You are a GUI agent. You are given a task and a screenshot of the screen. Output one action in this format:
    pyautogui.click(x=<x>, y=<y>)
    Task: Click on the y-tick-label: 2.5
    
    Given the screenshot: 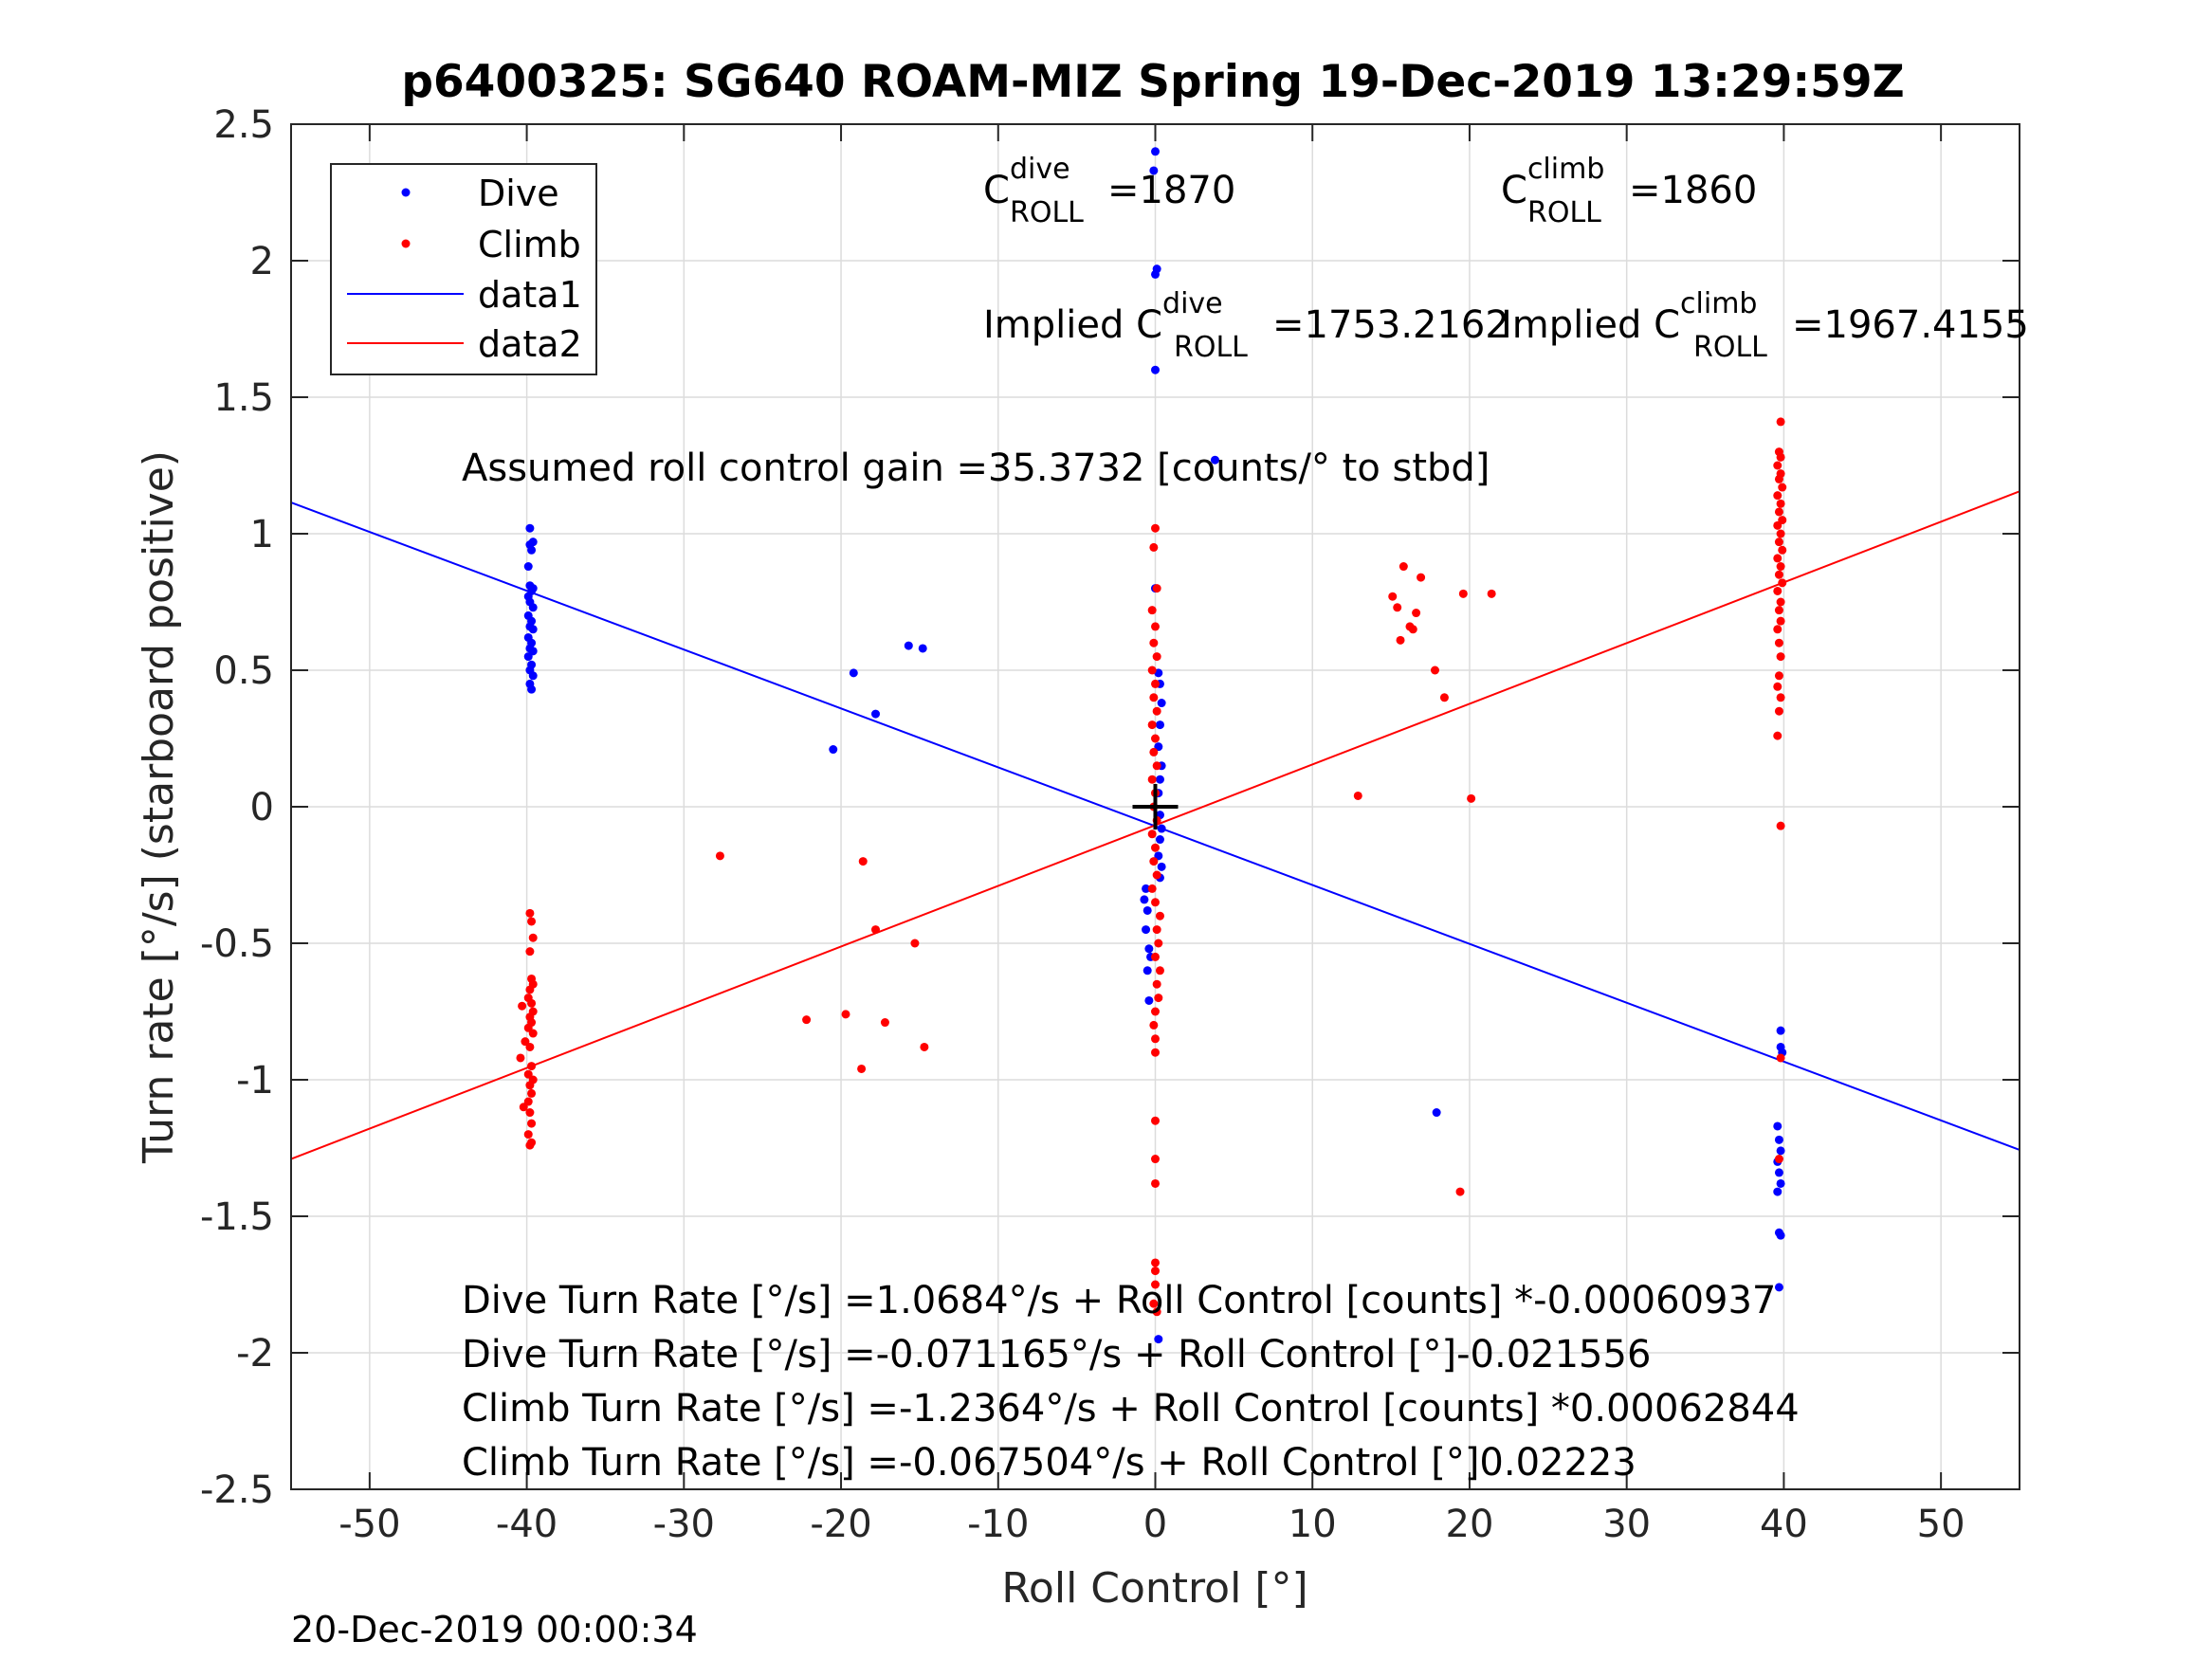 What is the action you would take?
    pyautogui.click(x=243, y=125)
    